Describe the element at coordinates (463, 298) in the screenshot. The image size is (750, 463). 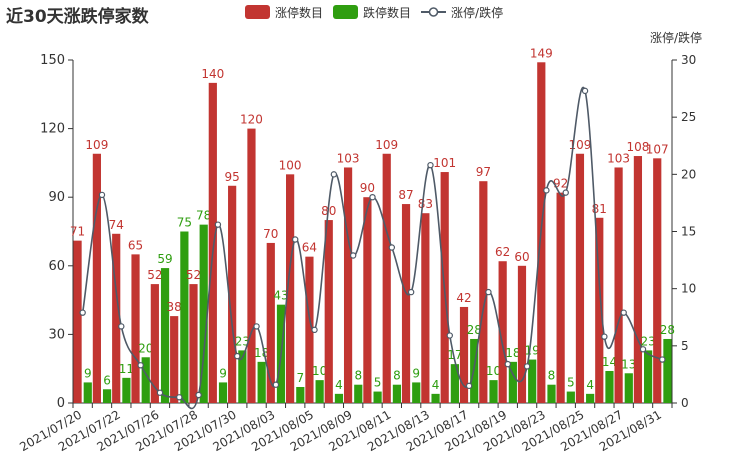
I see `bar-up-label: 42` at that location.